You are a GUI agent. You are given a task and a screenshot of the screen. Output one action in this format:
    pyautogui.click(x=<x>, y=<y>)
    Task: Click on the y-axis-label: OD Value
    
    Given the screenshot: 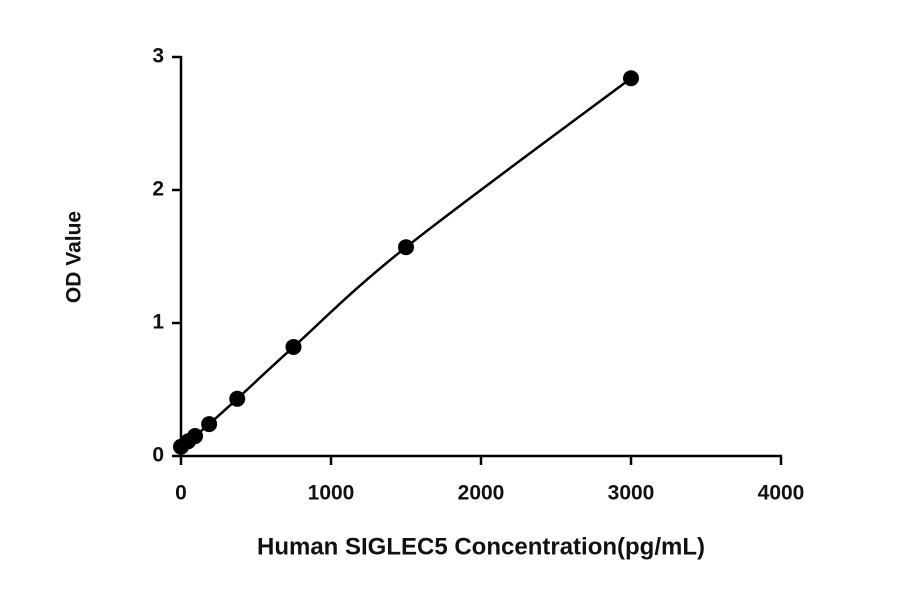 What is the action you would take?
    pyautogui.click(x=74, y=257)
    